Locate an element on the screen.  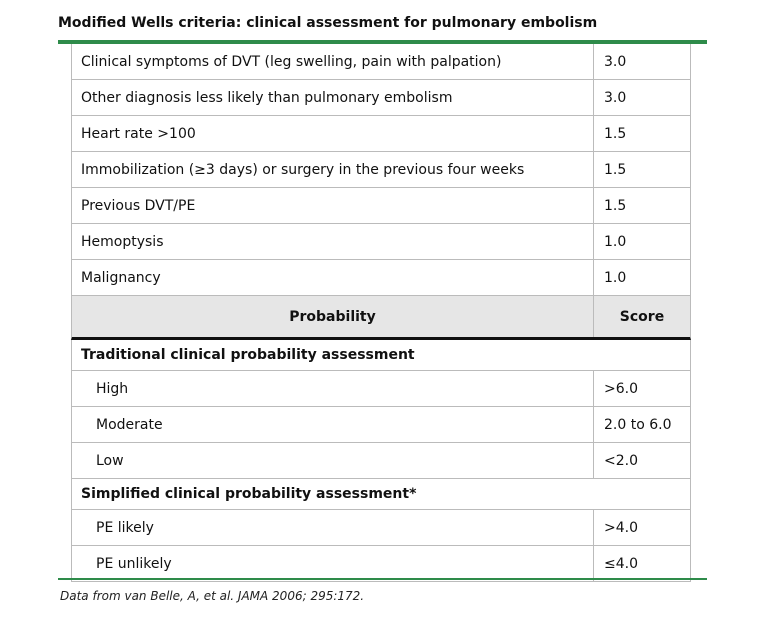
criteria-row: Malignancy 1.0 is located at coordinates (381, 278).